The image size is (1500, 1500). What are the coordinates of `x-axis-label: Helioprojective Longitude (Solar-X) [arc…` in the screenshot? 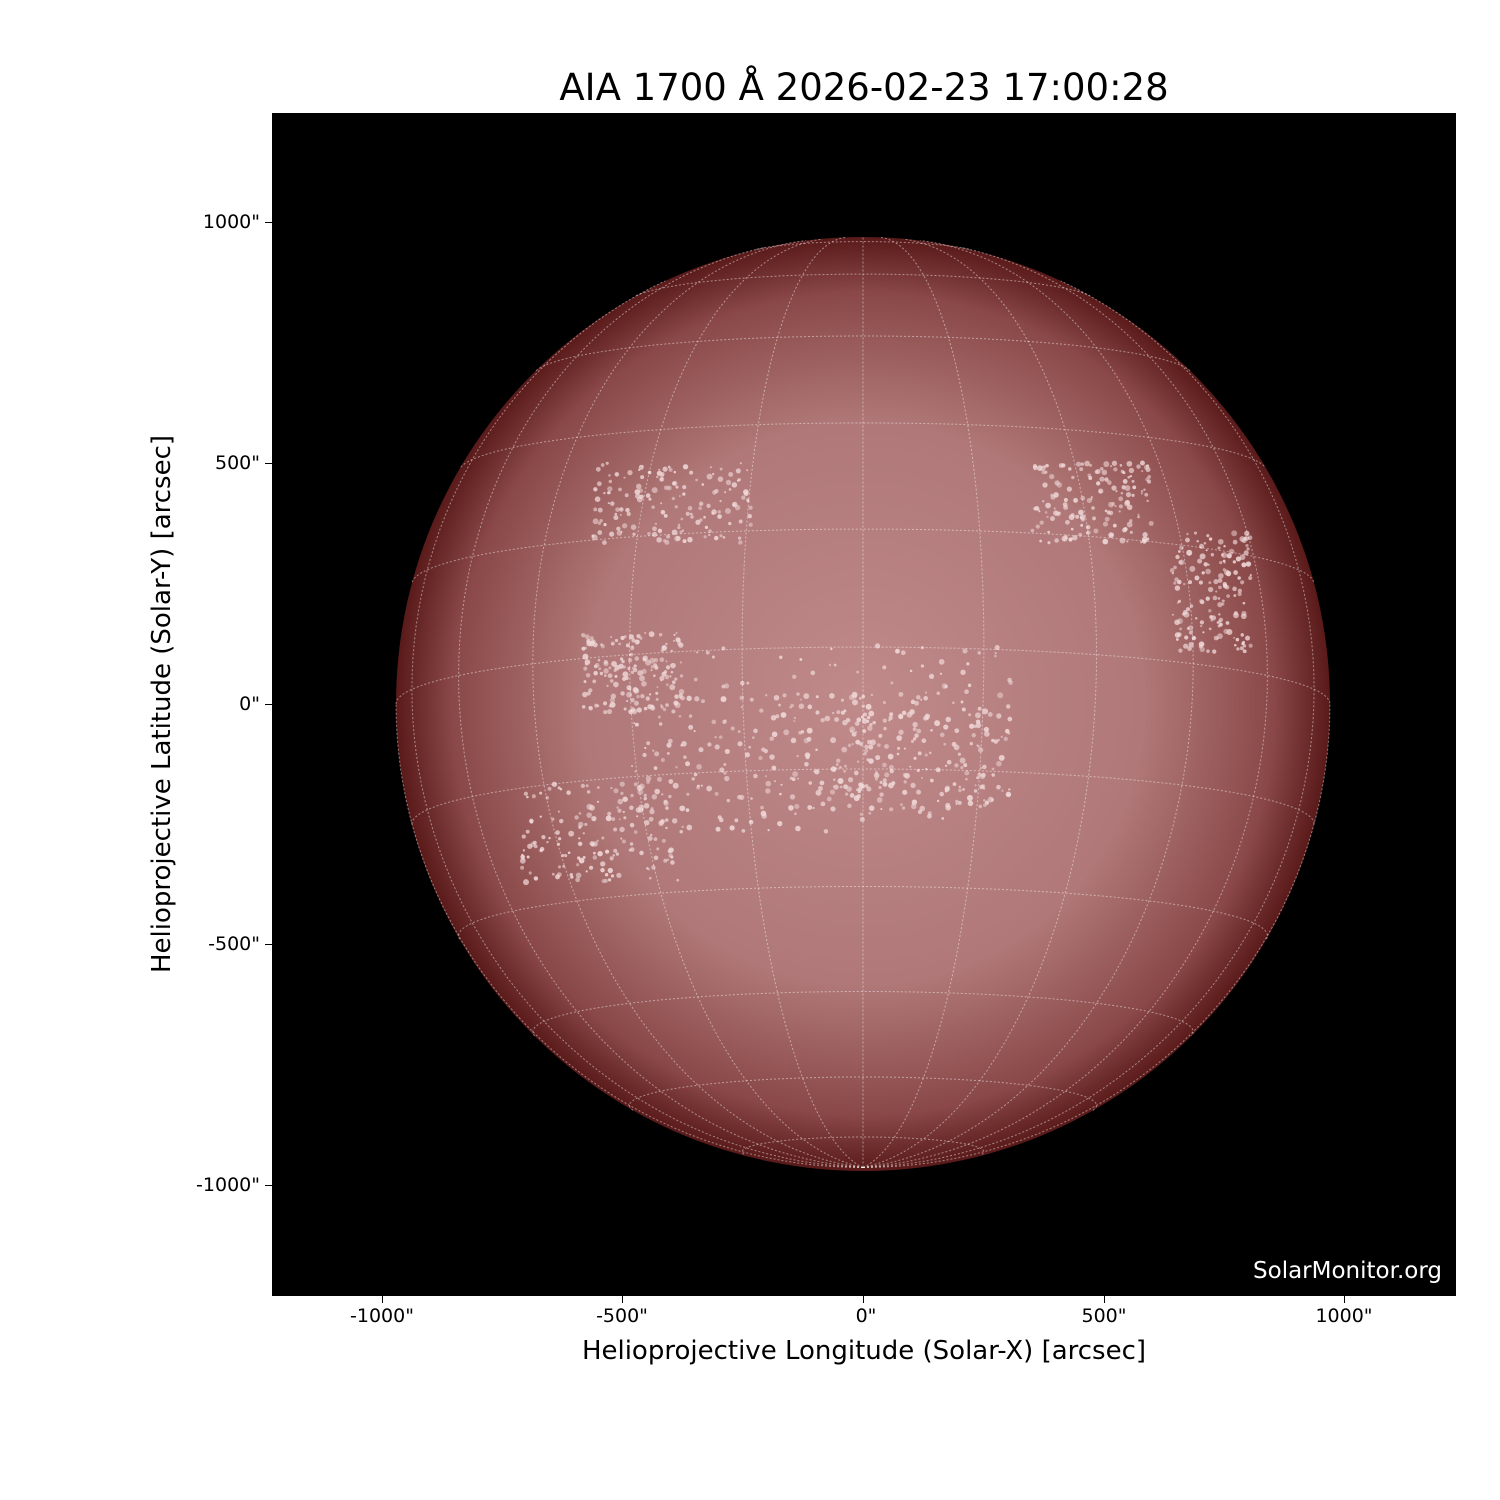 It's located at (864, 1351).